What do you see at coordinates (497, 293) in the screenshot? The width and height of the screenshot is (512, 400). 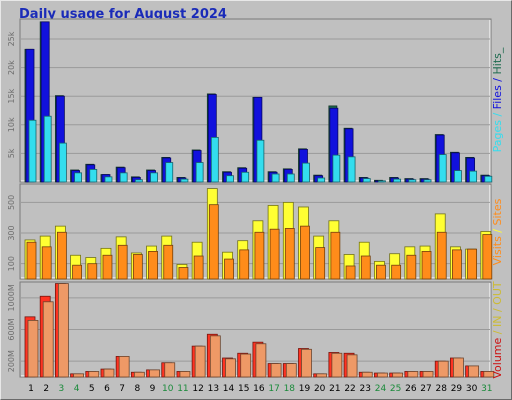 I see `legend-volume-part: OUT` at bounding box center [497, 293].